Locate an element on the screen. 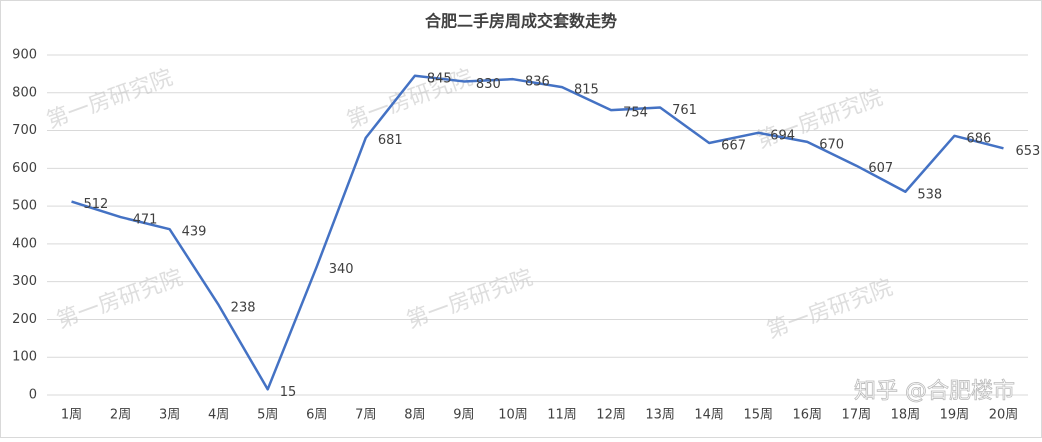 Image resolution: width=1042 pixels, height=442 pixels. x-tick-label: 16周 is located at coordinates (808, 415).